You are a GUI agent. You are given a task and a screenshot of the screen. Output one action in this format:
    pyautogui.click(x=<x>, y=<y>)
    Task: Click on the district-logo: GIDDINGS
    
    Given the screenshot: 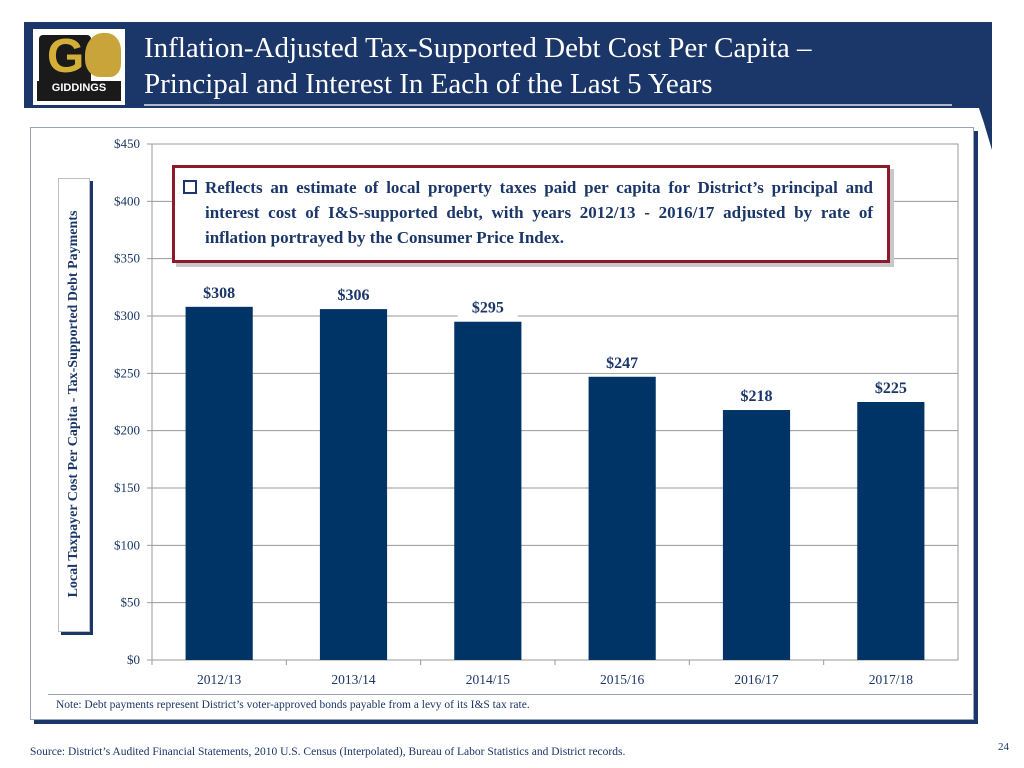 What is the action you would take?
    pyautogui.click(x=79, y=67)
    